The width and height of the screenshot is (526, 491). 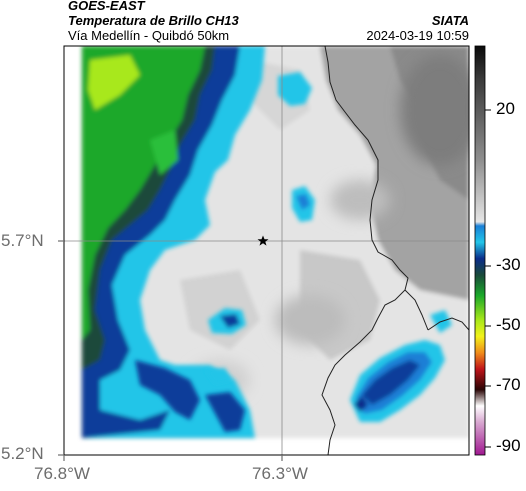 I want to click on region-subtitle: Vía Medellín - Quibdó 50km, so click(x=149, y=35).